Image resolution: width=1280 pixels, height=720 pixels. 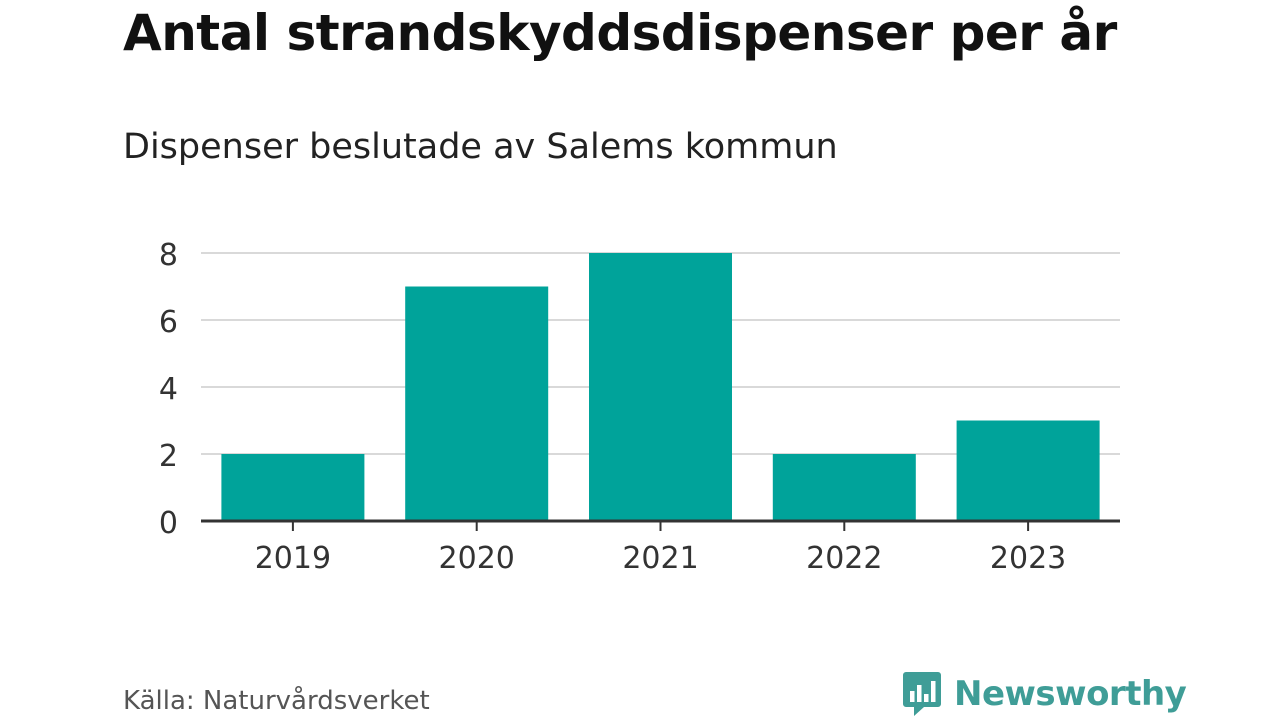 I want to click on x-tick-label: 2020, so click(x=477, y=558).